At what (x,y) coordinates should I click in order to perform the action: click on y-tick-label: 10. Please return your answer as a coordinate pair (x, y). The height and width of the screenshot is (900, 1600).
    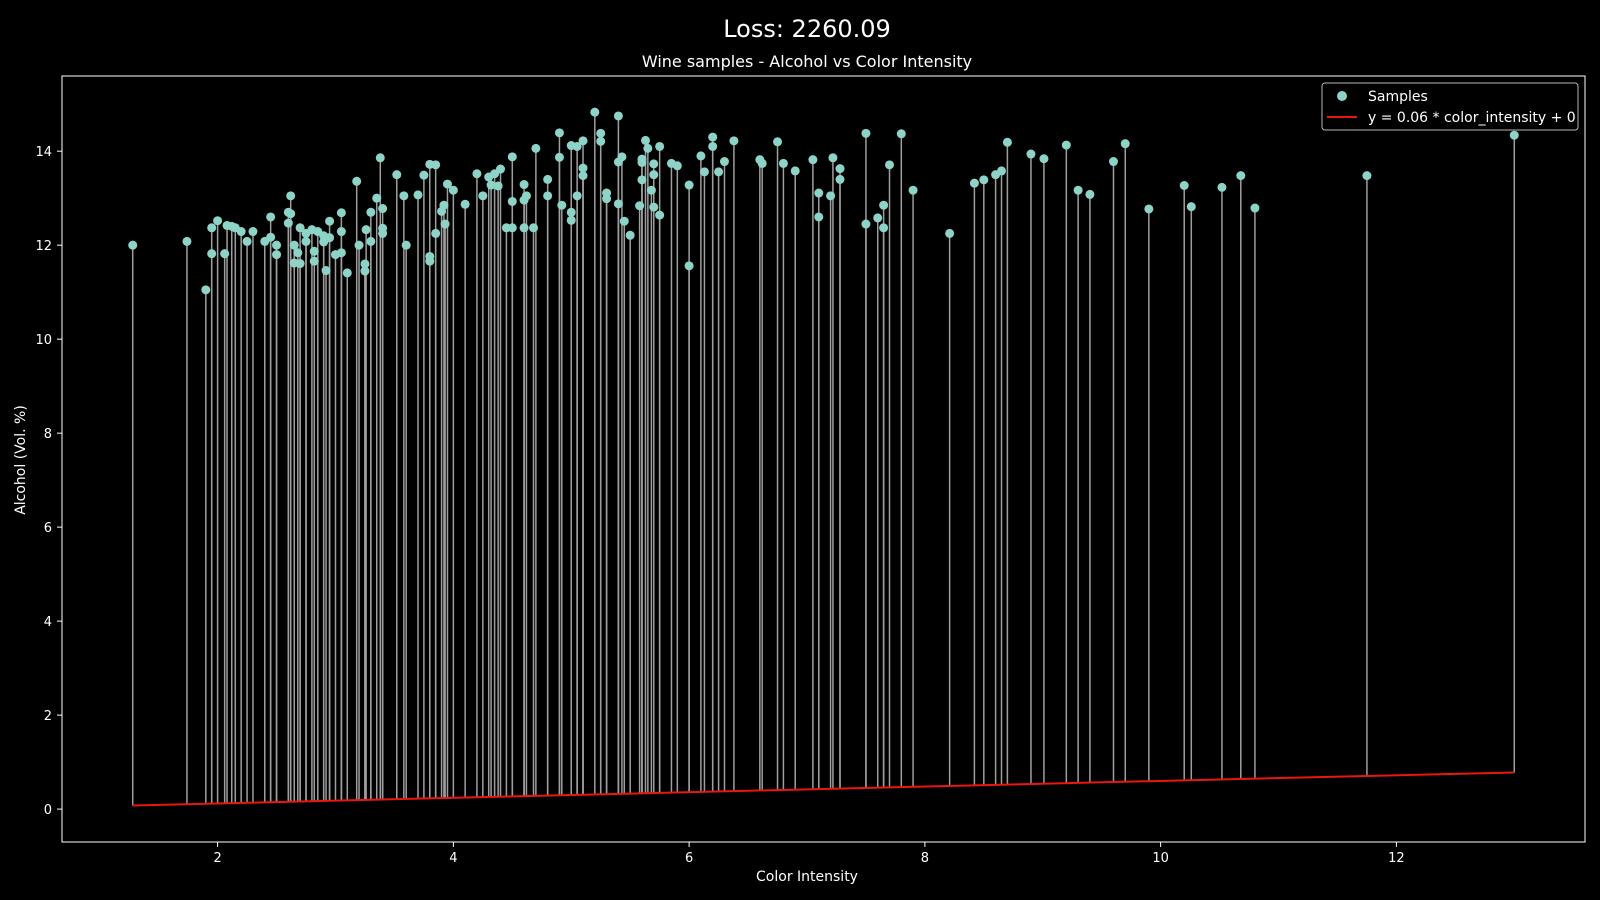
    Looking at the image, I should click on (43, 340).